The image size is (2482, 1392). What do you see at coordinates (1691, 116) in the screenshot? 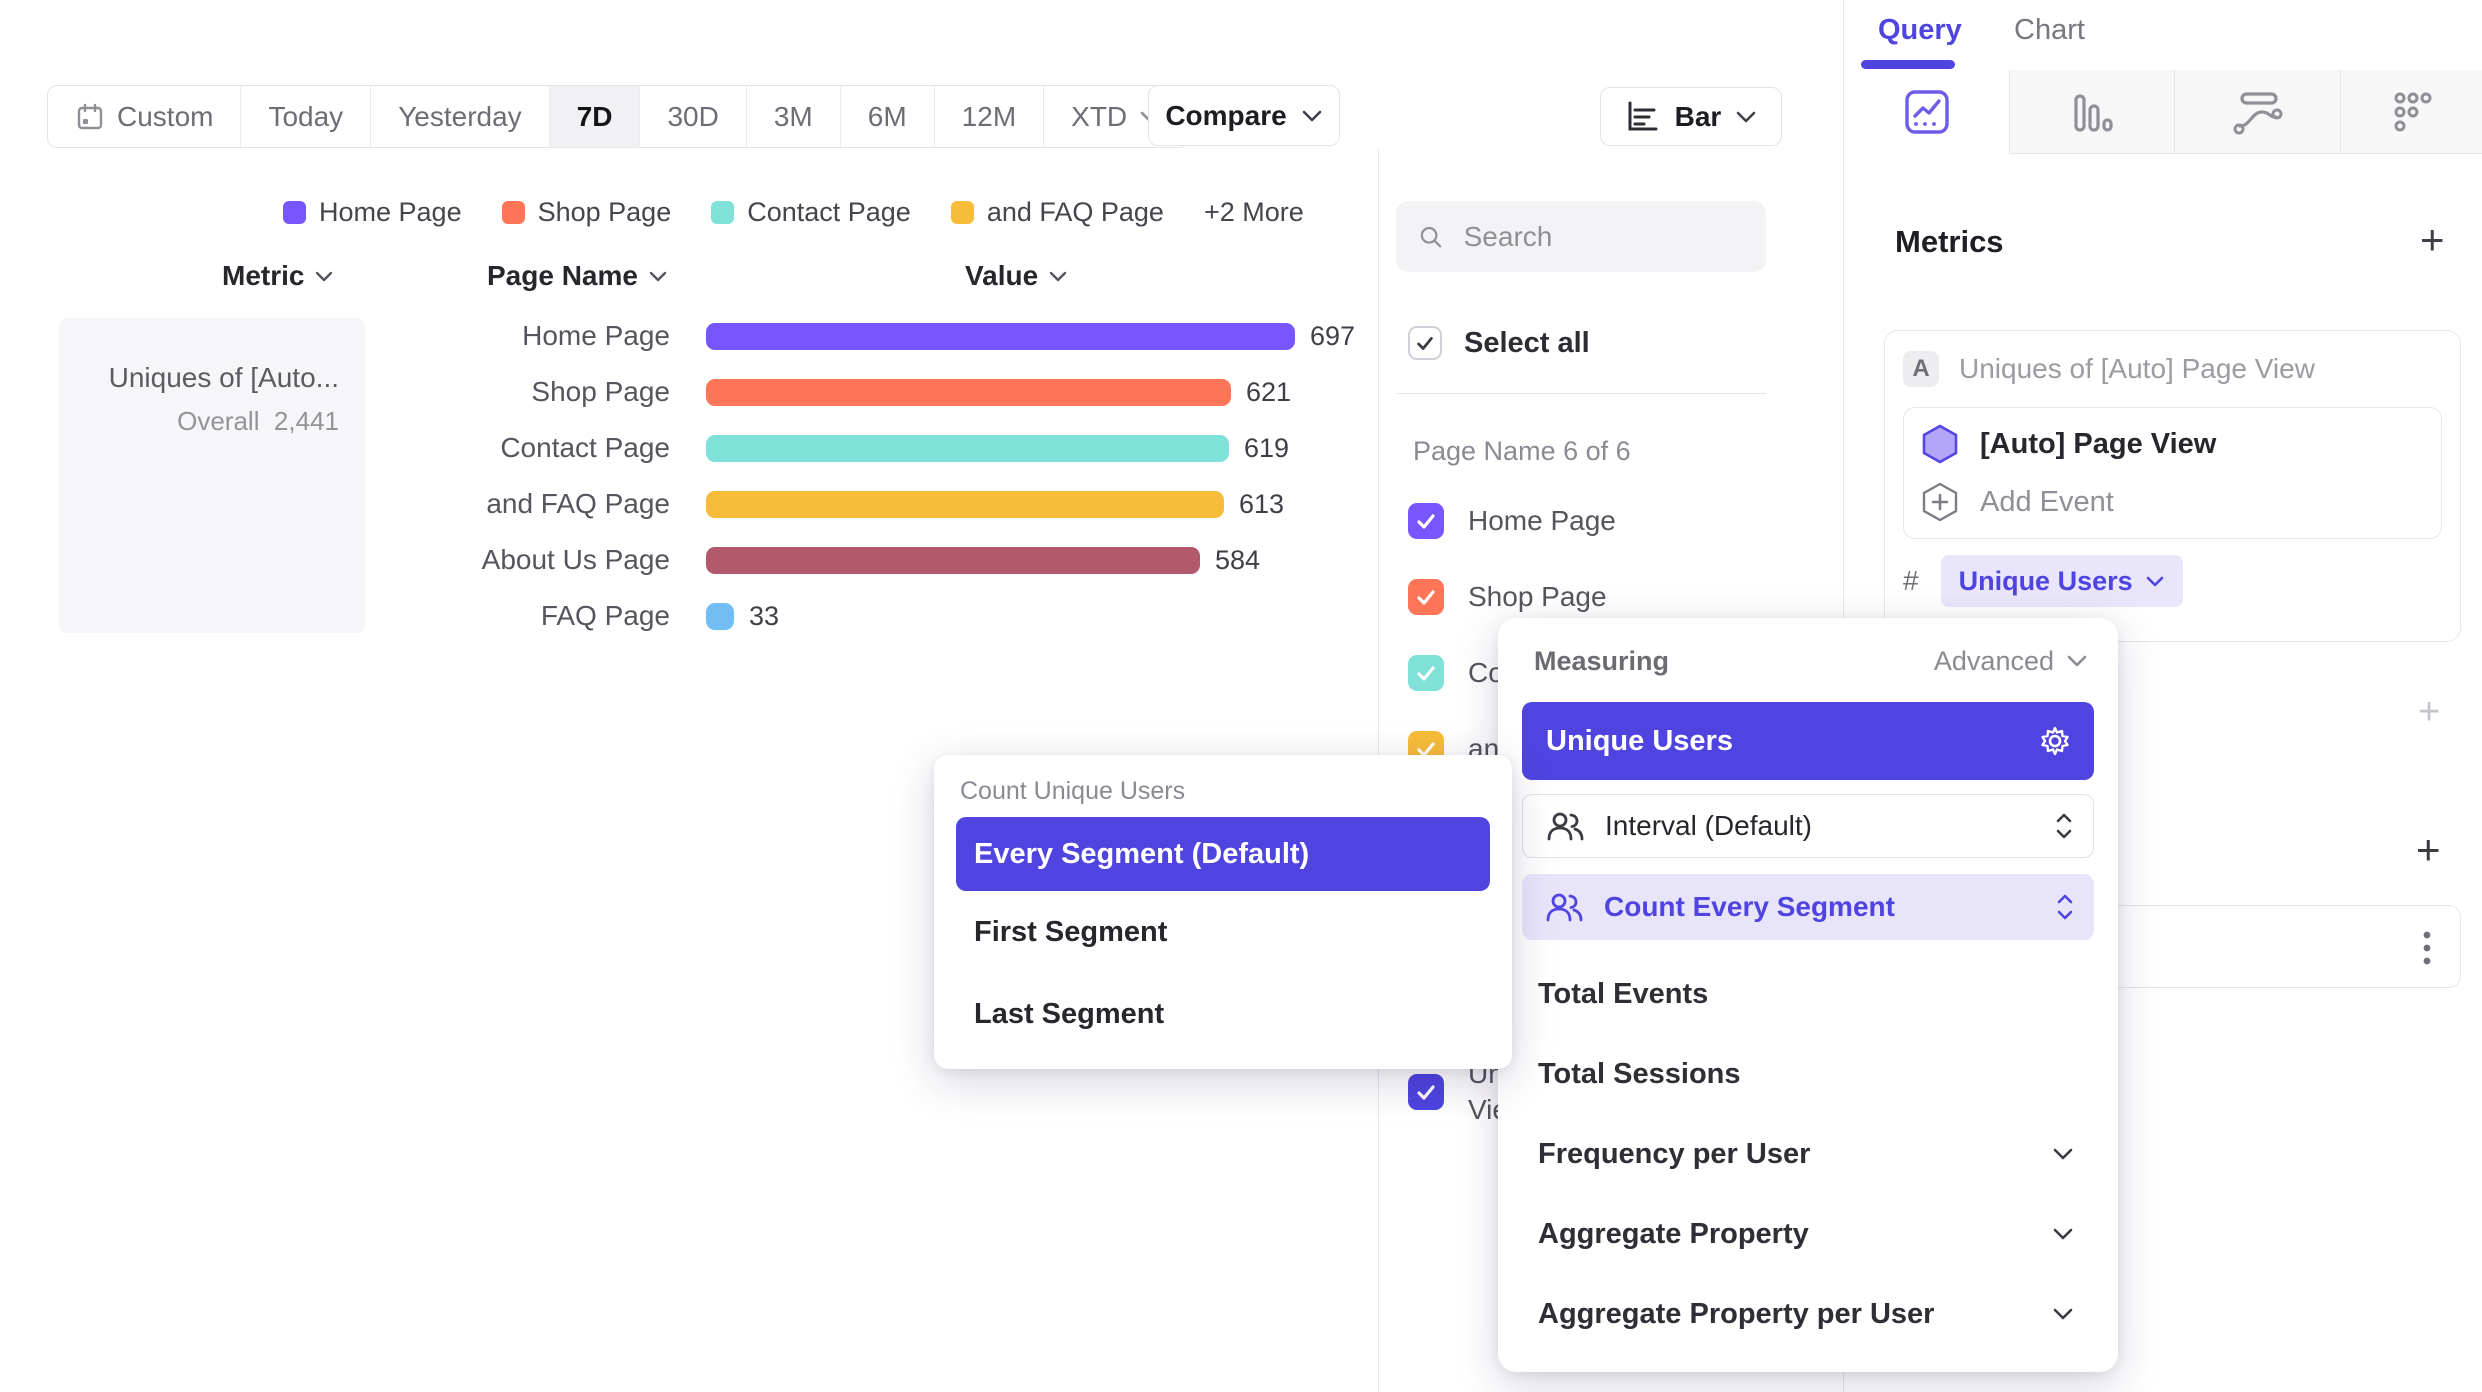
I see `chart-type-button: Bar` at bounding box center [1691, 116].